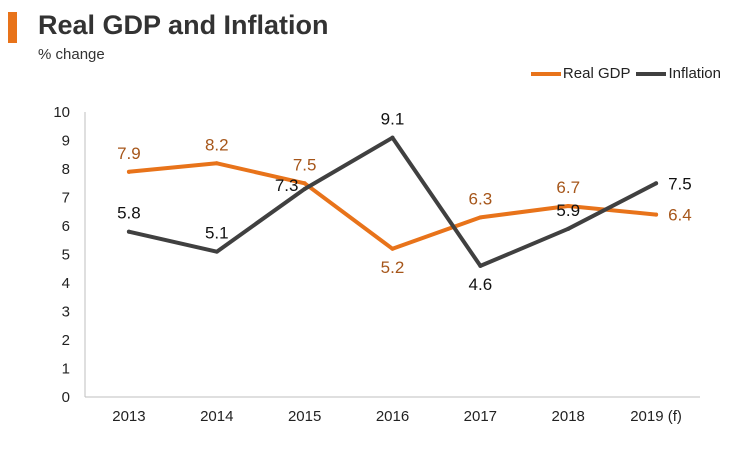 The width and height of the screenshot is (751, 450). Describe the element at coordinates (183, 25) in the screenshot. I see `chart-title: Real GDP and Inflation` at that location.